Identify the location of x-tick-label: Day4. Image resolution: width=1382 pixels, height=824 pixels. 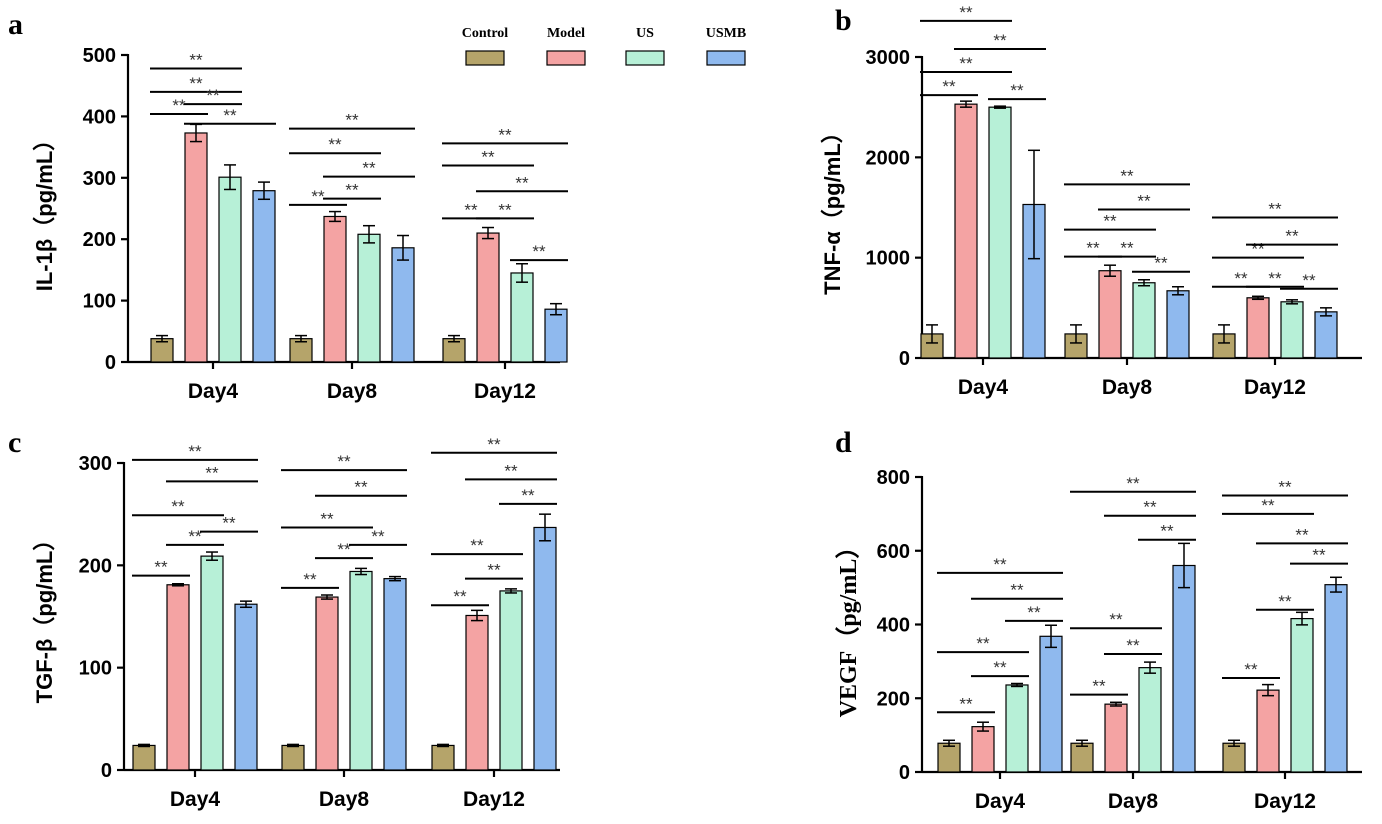
(213, 391).